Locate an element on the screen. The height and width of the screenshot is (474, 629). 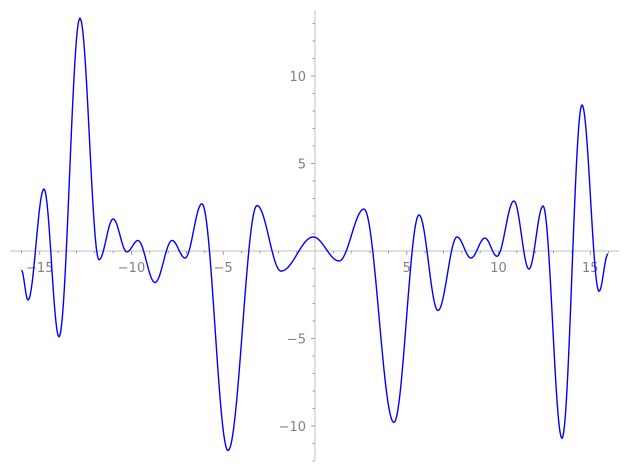
x-tick-label: −10 is located at coordinates (131, 268).